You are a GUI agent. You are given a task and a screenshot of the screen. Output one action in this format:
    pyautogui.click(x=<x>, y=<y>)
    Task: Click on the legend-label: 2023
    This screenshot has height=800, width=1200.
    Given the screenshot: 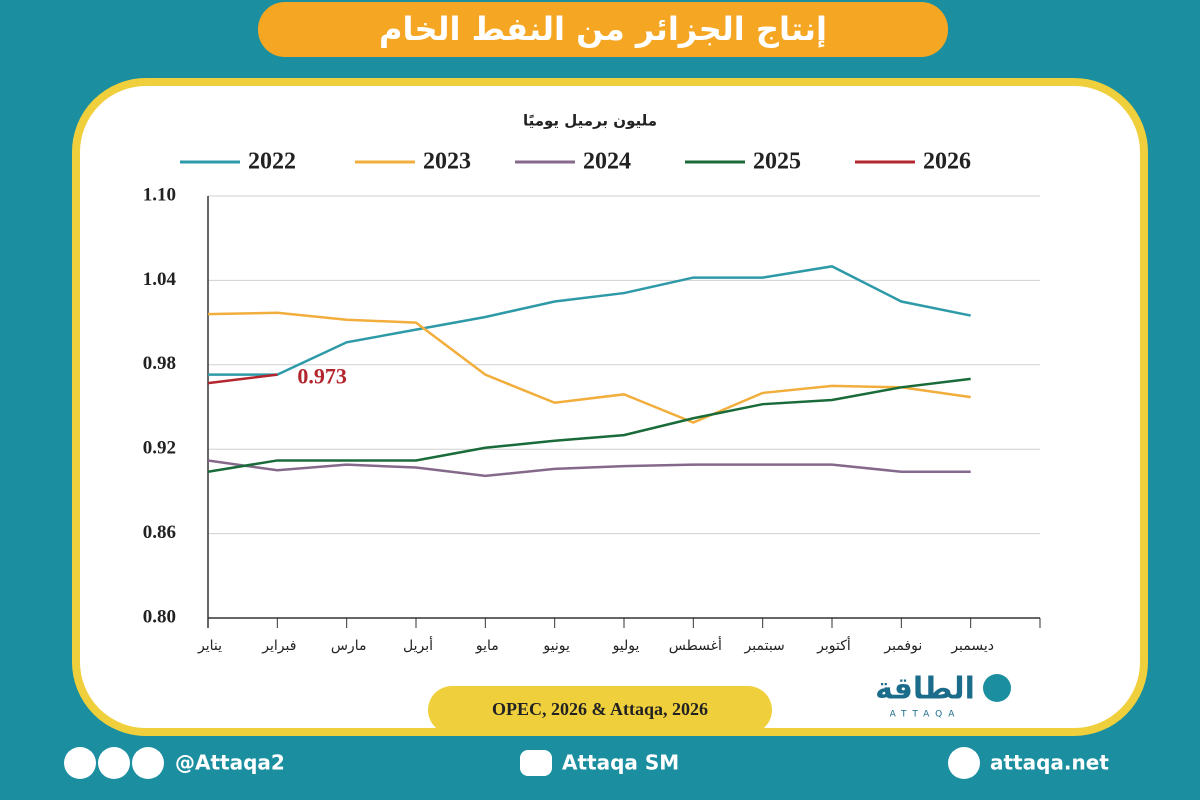 What is the action you would take?
    pyautogui.click(x=447, y=162)
    